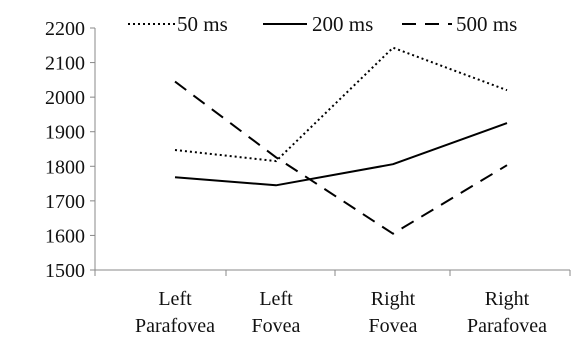 This screenshot has width=582, height=345. What do you see at coordinates (65, 236) in the screenshot?
I see `y-tick-label: 1600` at bounding box center [65, 236].